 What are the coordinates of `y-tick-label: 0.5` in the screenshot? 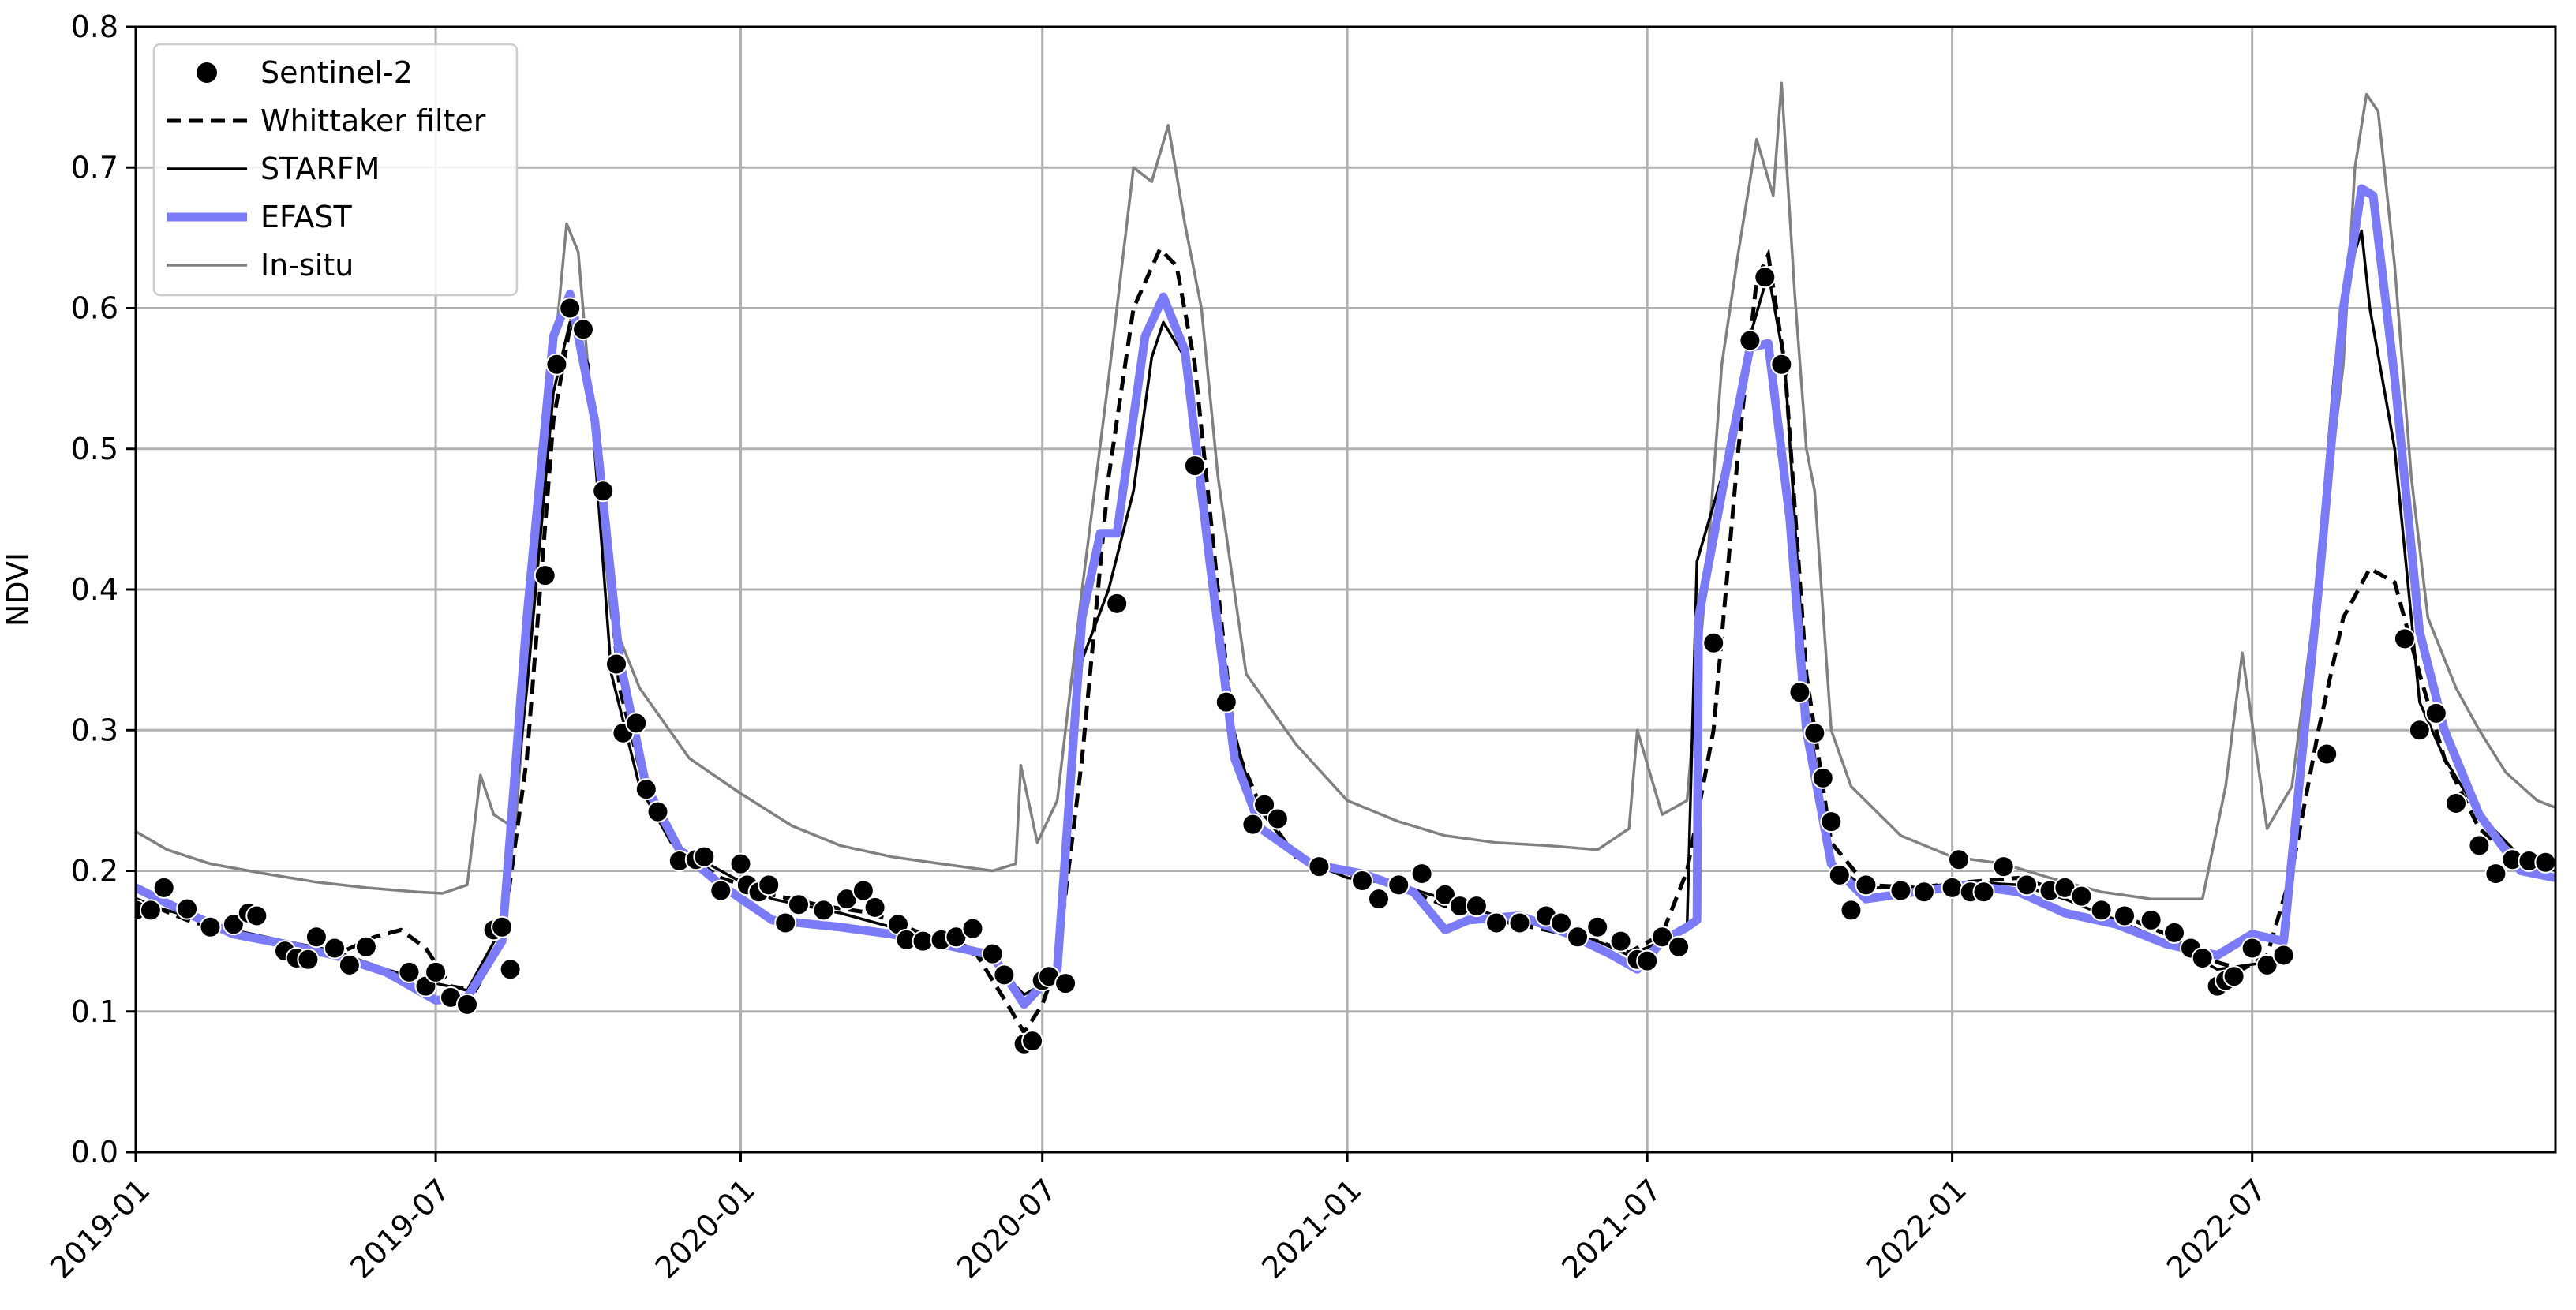 It's located at (94, 449).